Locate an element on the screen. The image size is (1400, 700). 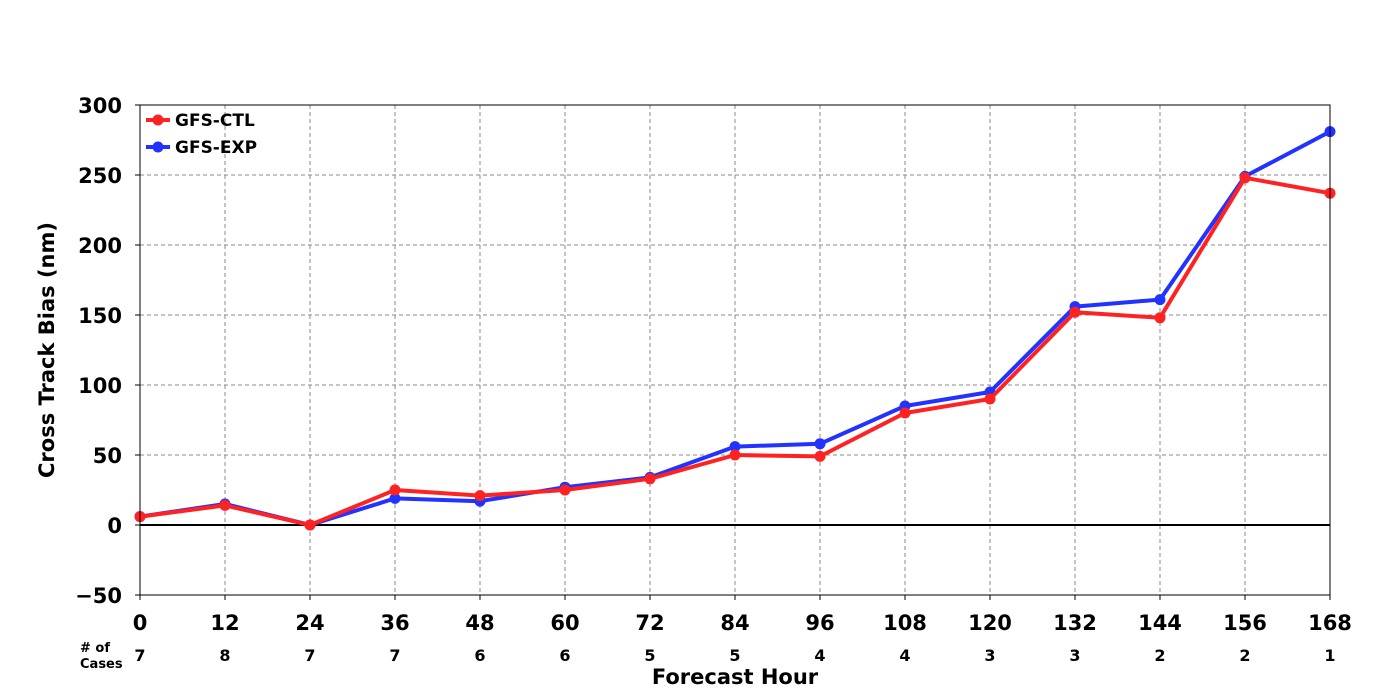
legend: GFS-CTL GFS-EXP is located at coordinates (201, 134).